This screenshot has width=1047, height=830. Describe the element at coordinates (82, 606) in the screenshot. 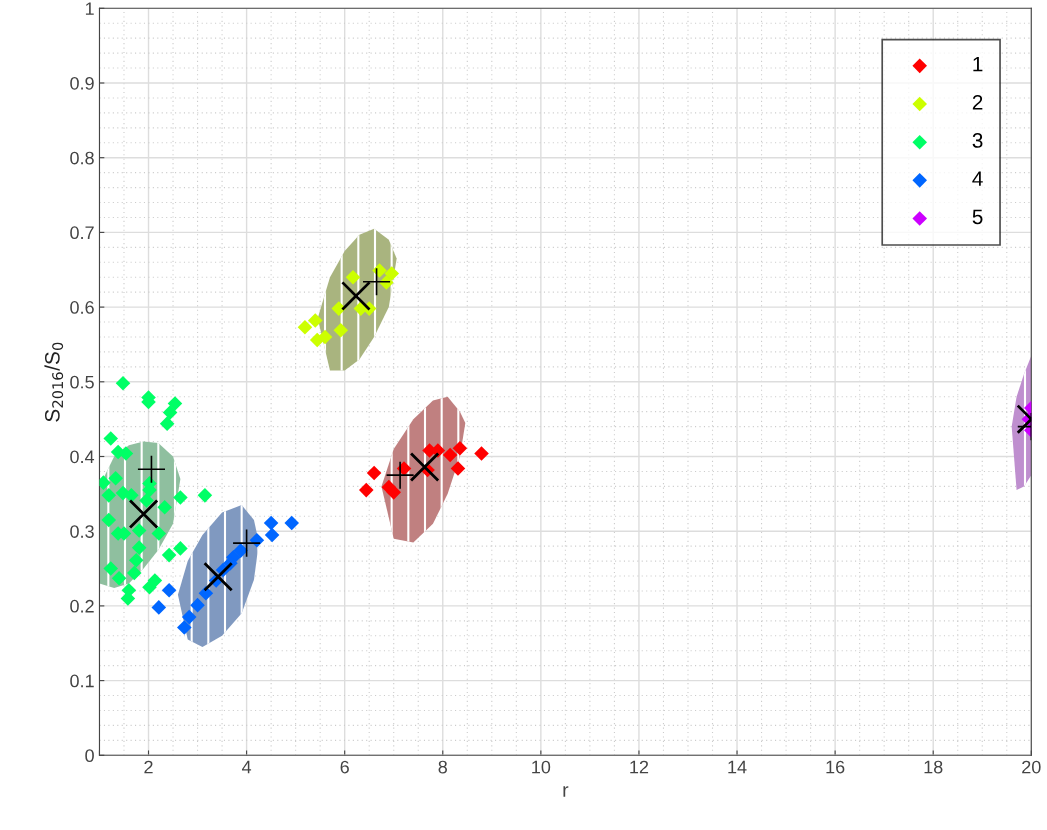

I see `y-tick-label: 0.2` at that location.